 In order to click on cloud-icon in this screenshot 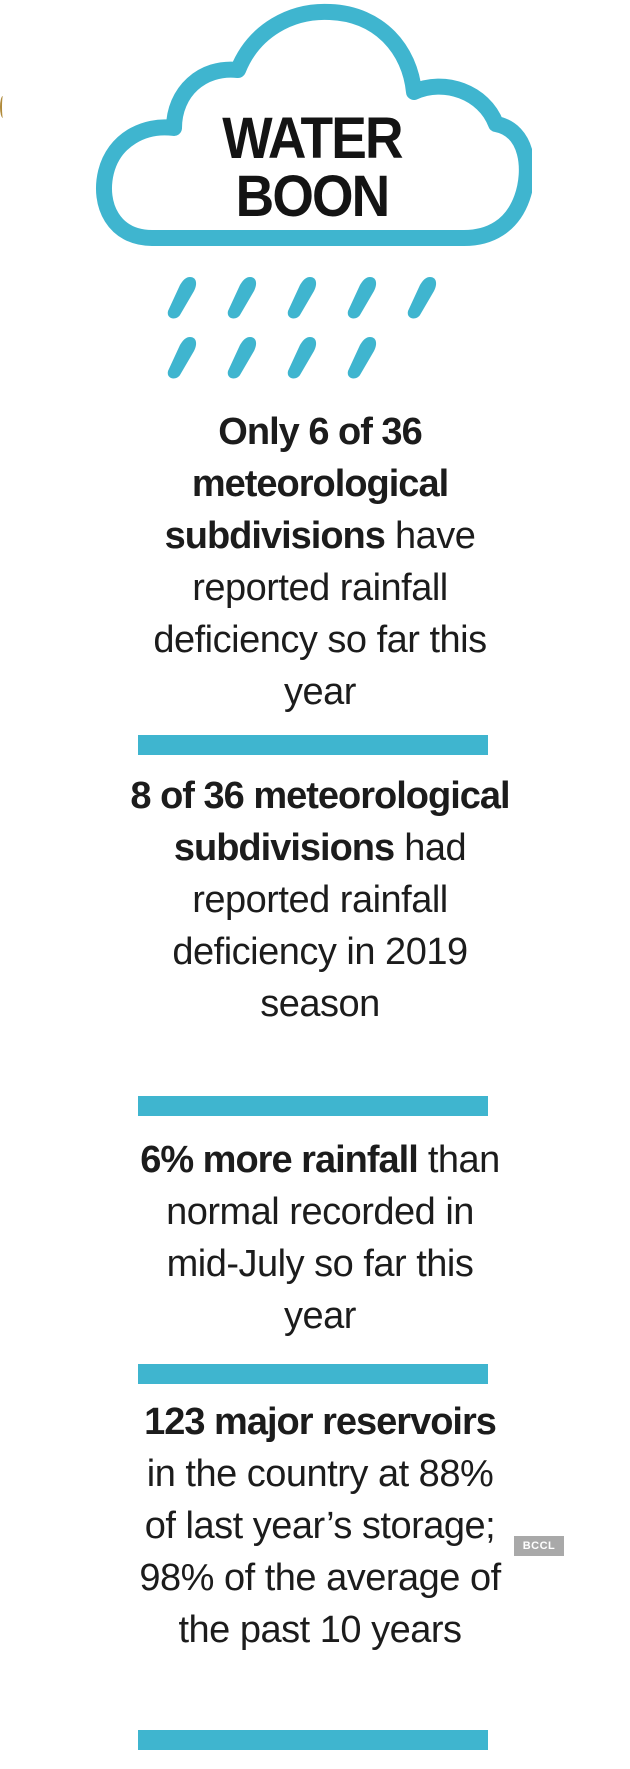, I will do `click(312, 135)`.